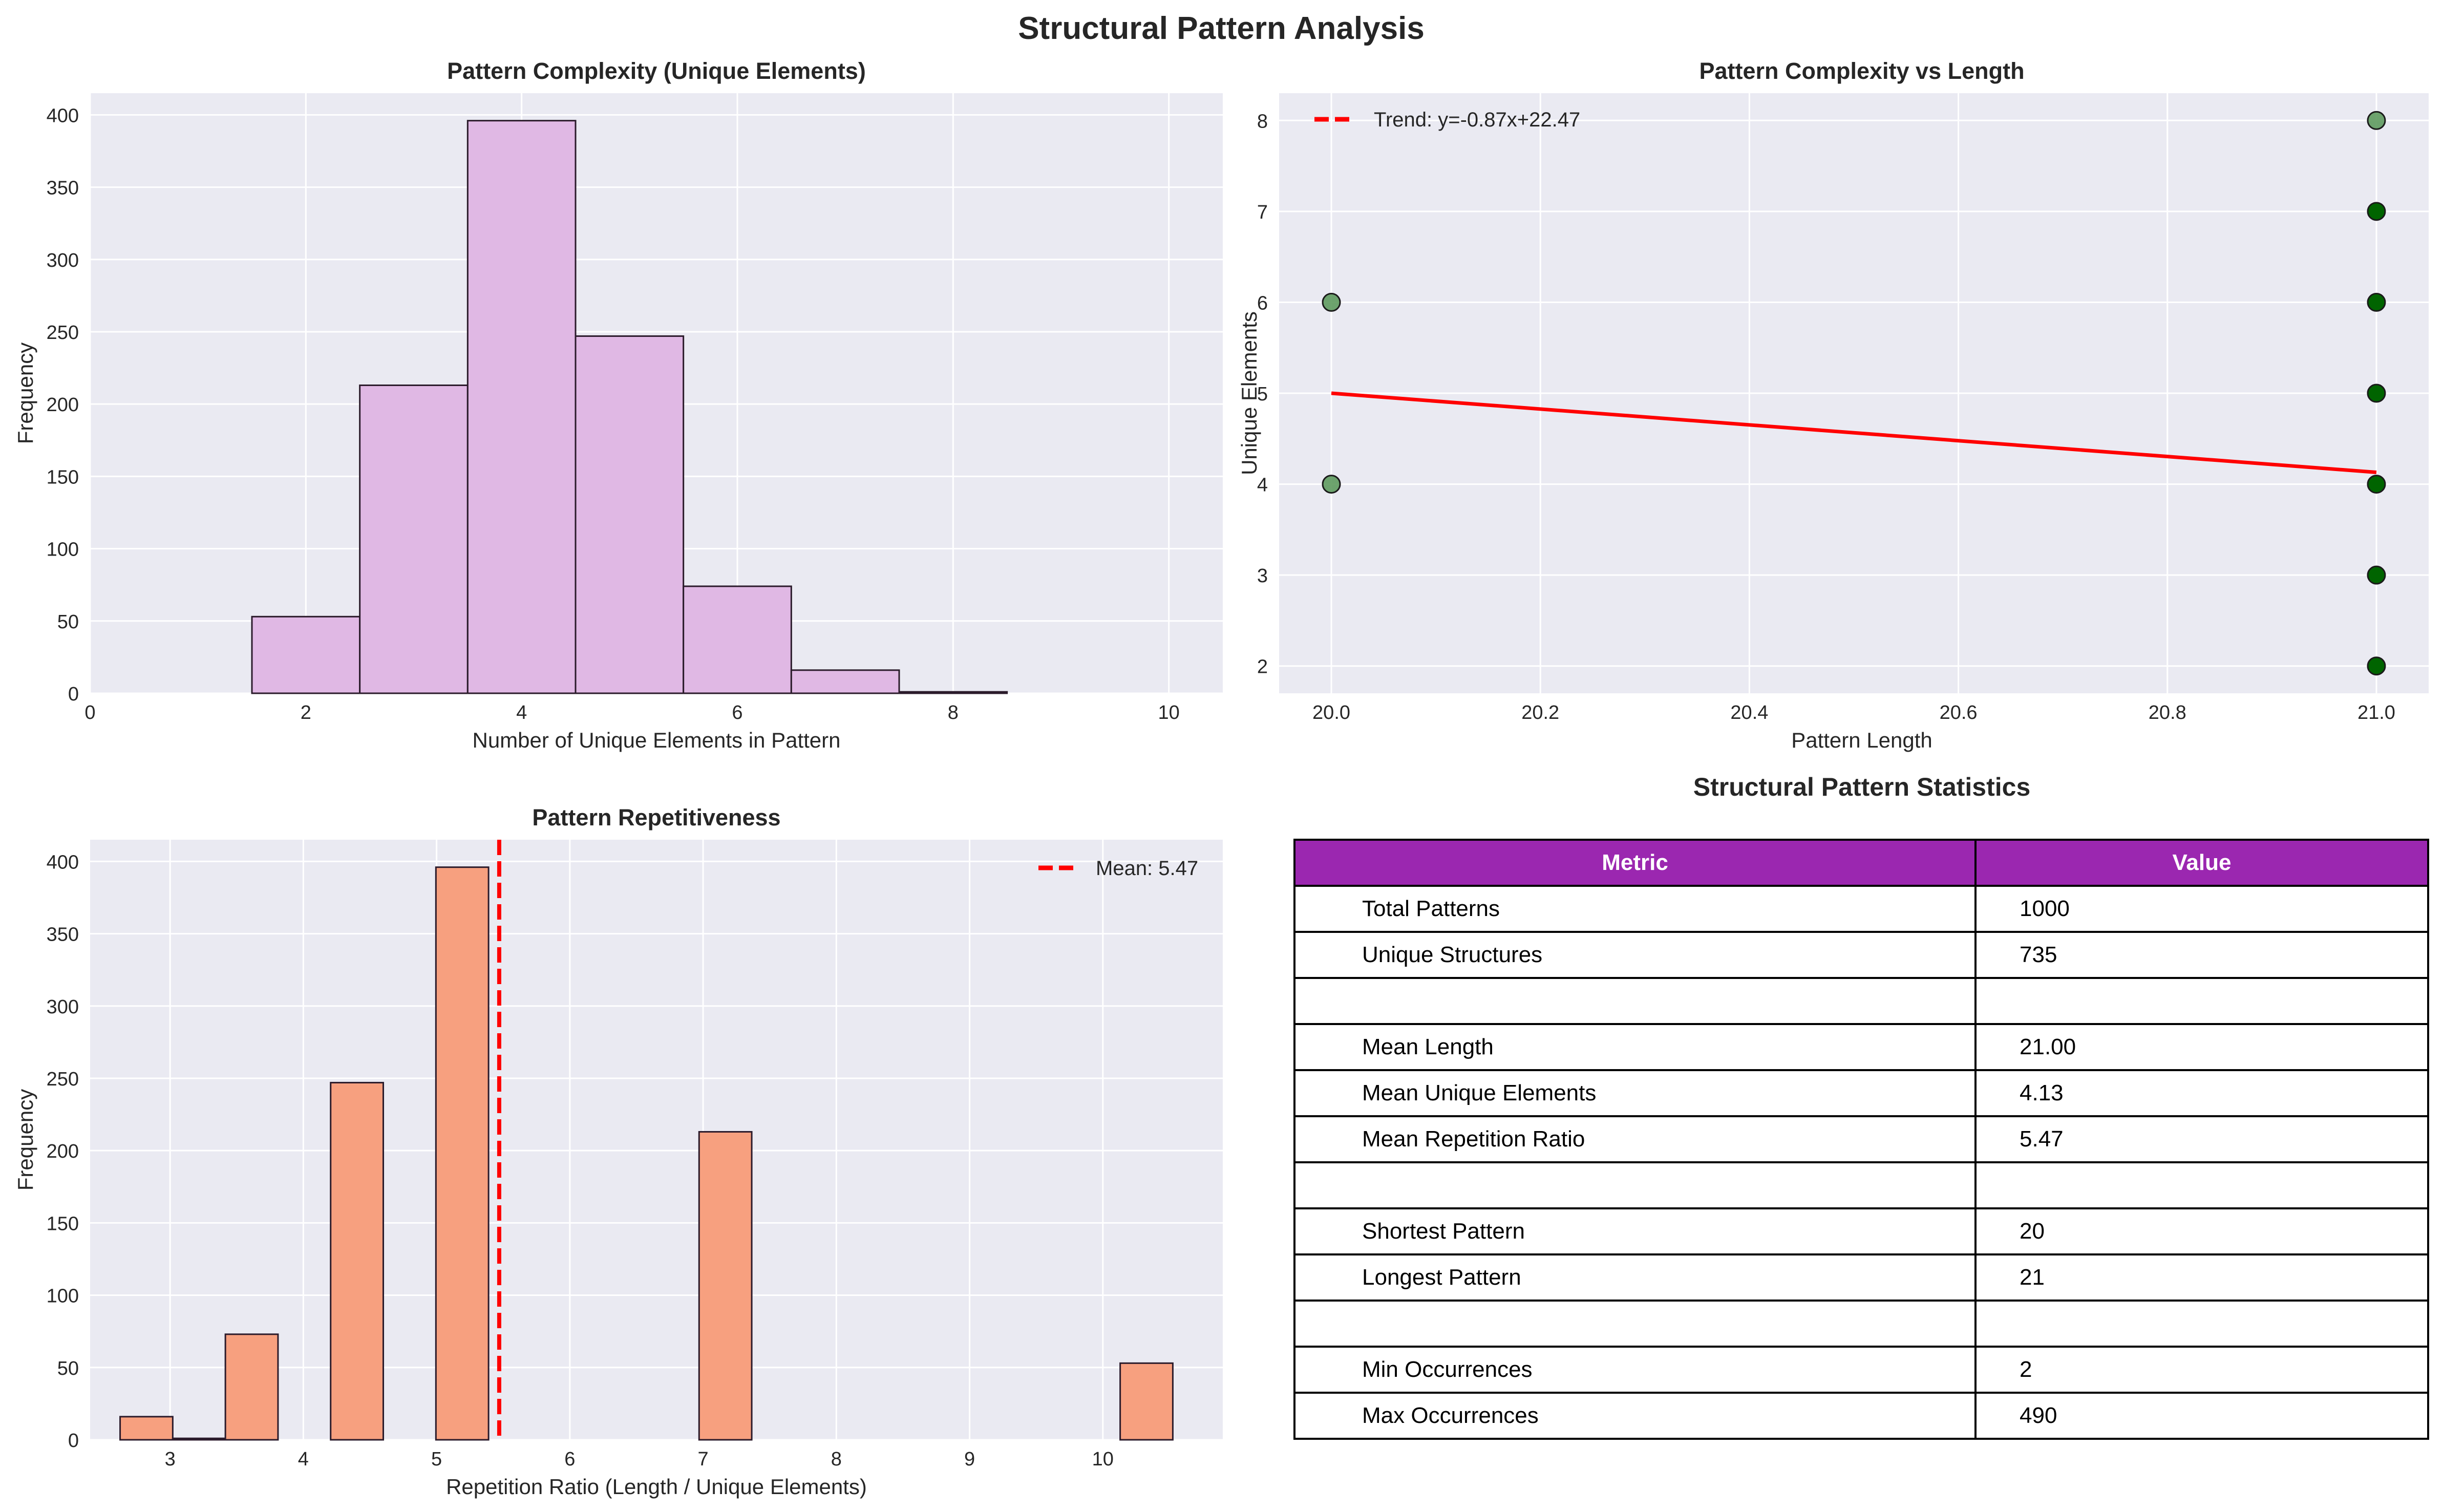  Describe the element at coordinates (306, 712) in the screenshot. I see `x-tick-label: 2` at that location.